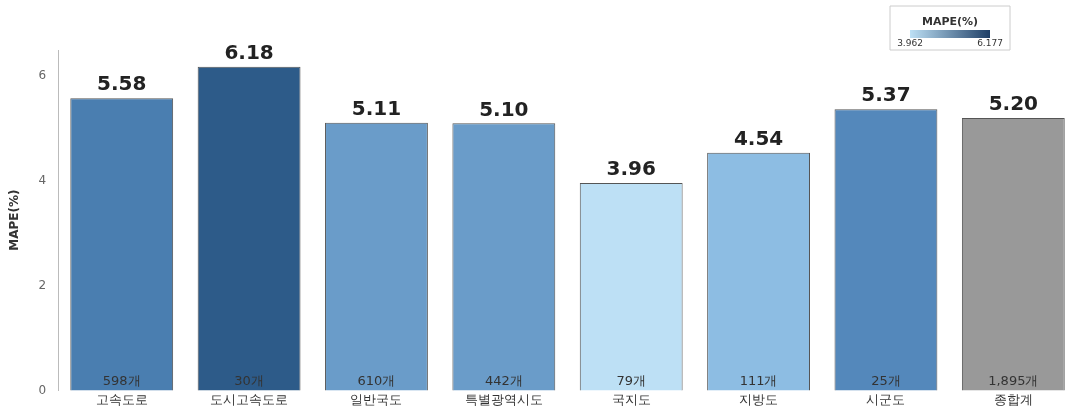  Describe the element at coordinates (758, 137) in the screenshot. I see `data-label: 4.54` at that location.